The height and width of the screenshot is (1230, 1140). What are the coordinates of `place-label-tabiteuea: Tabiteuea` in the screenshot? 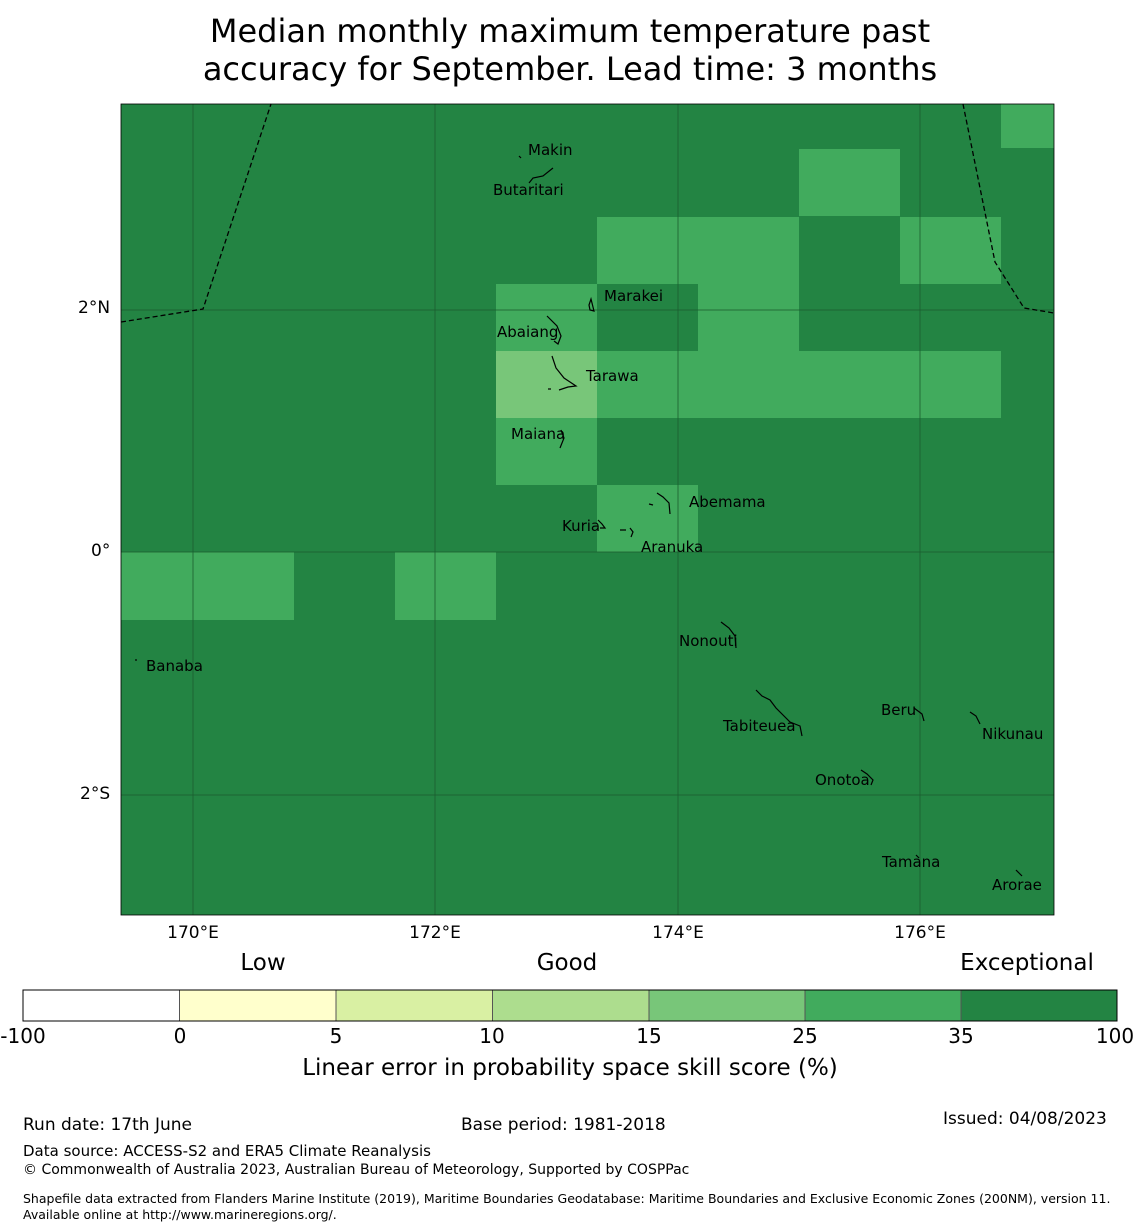 It's located at (759, 726).